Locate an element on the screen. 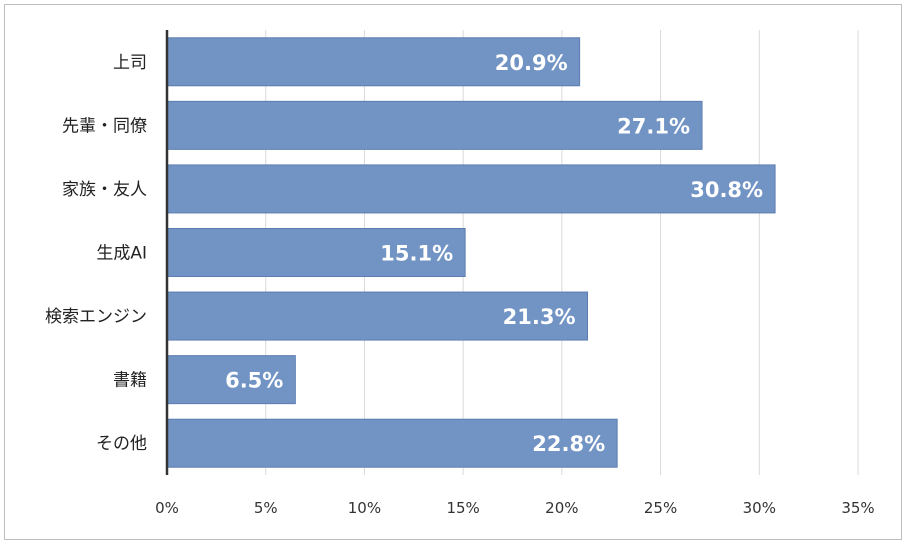  x-tick-labels: 0% 5% 10% 15% 20% 25% 30% 35% is located at coordinates (515, 508).